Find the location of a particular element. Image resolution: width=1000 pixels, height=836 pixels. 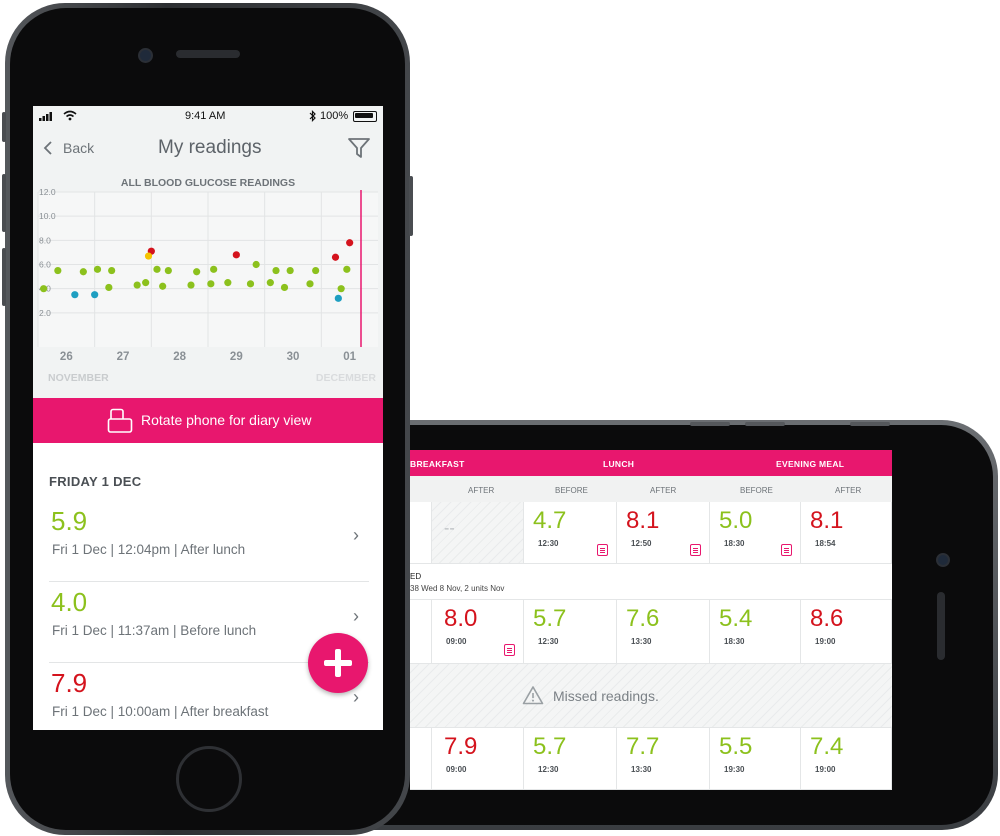

reading-value: 4.7 is located at coordinates (550, 520).